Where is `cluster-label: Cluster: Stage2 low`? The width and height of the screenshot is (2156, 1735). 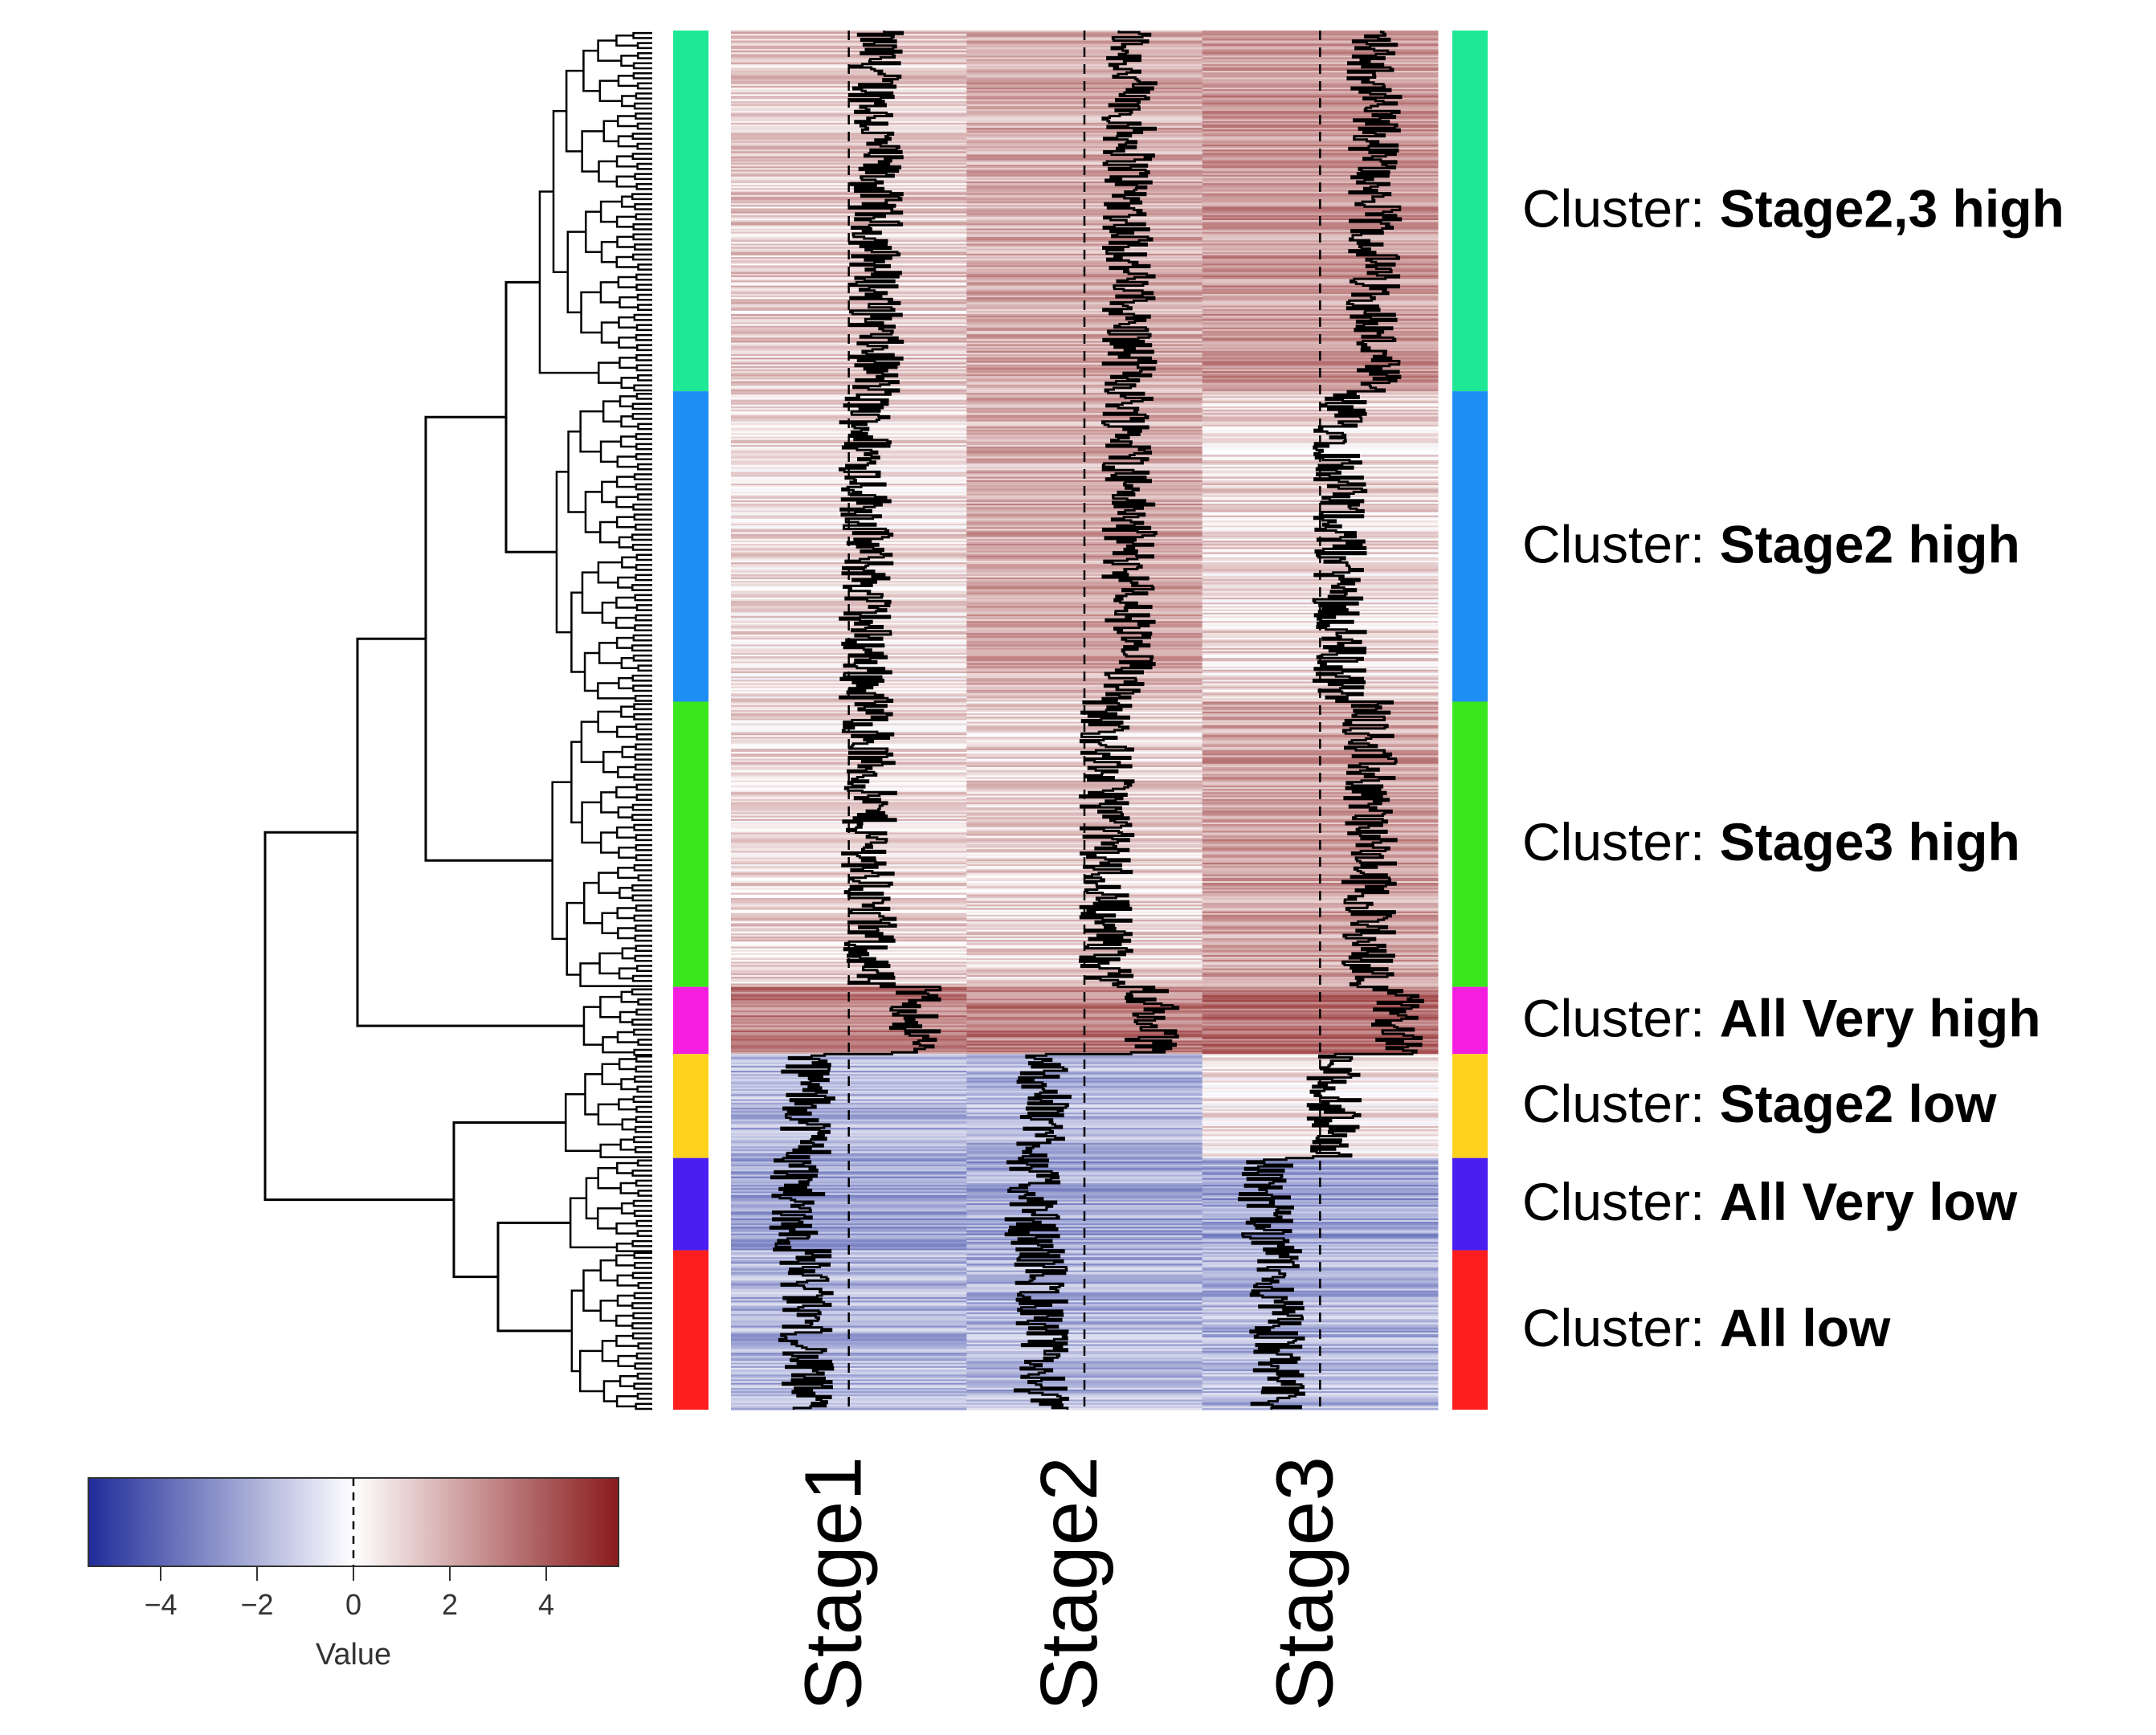
cluster-label: Cluster: Stage2 low is located at coordinates (1760, 1103).